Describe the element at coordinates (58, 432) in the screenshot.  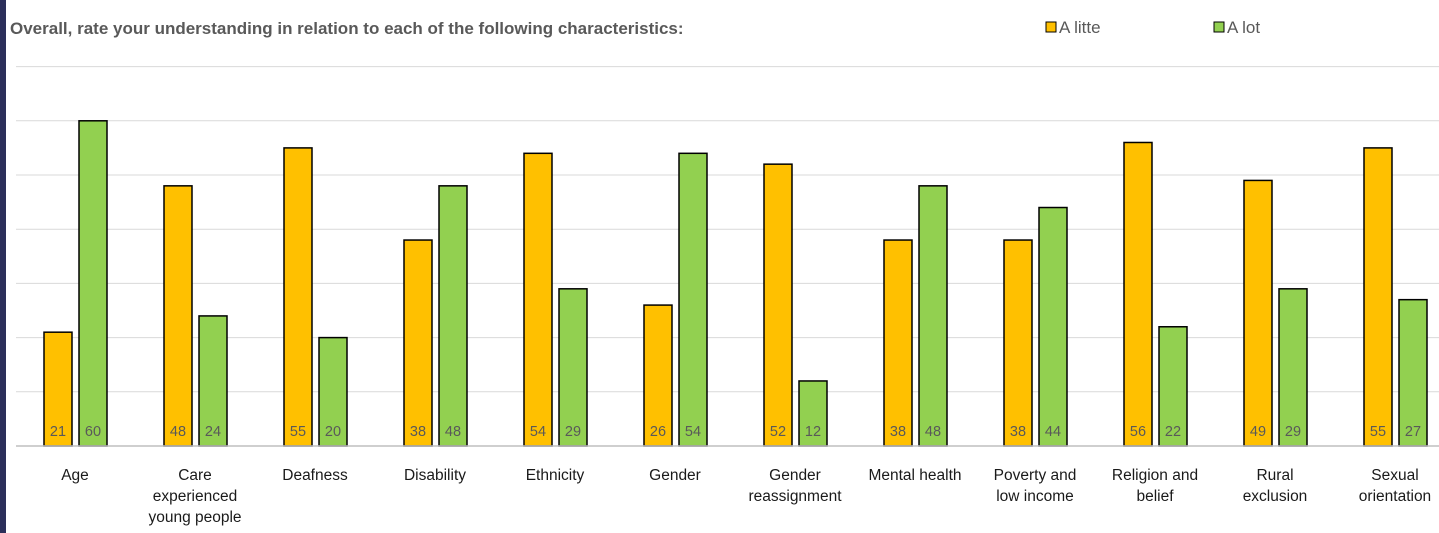
I see `data-label: 21` at that location.